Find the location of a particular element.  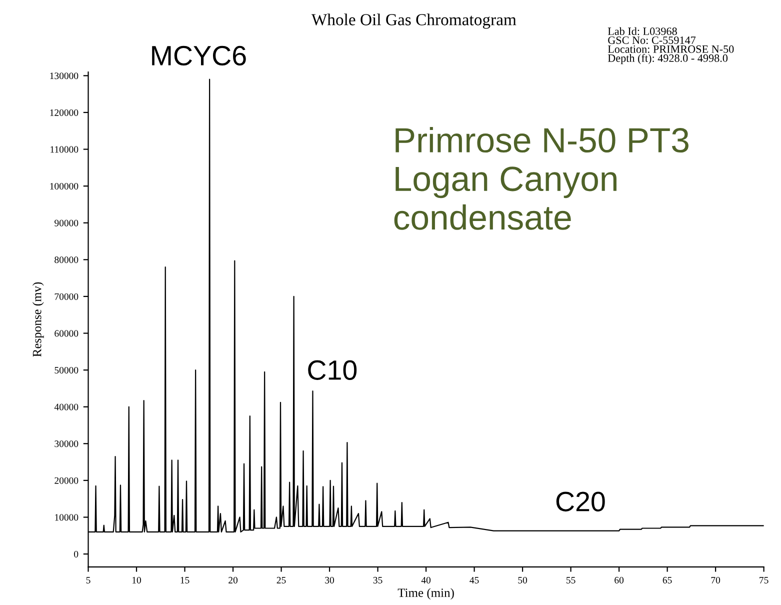

y-tick-label: 100000 is located at coordinates (64, 186).